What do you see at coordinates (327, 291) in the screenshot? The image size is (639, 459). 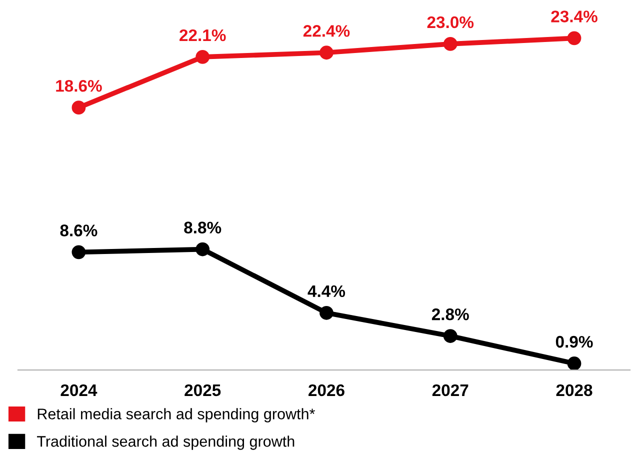 I see `data-label: 4.4%` at bounding box center [327, 291].